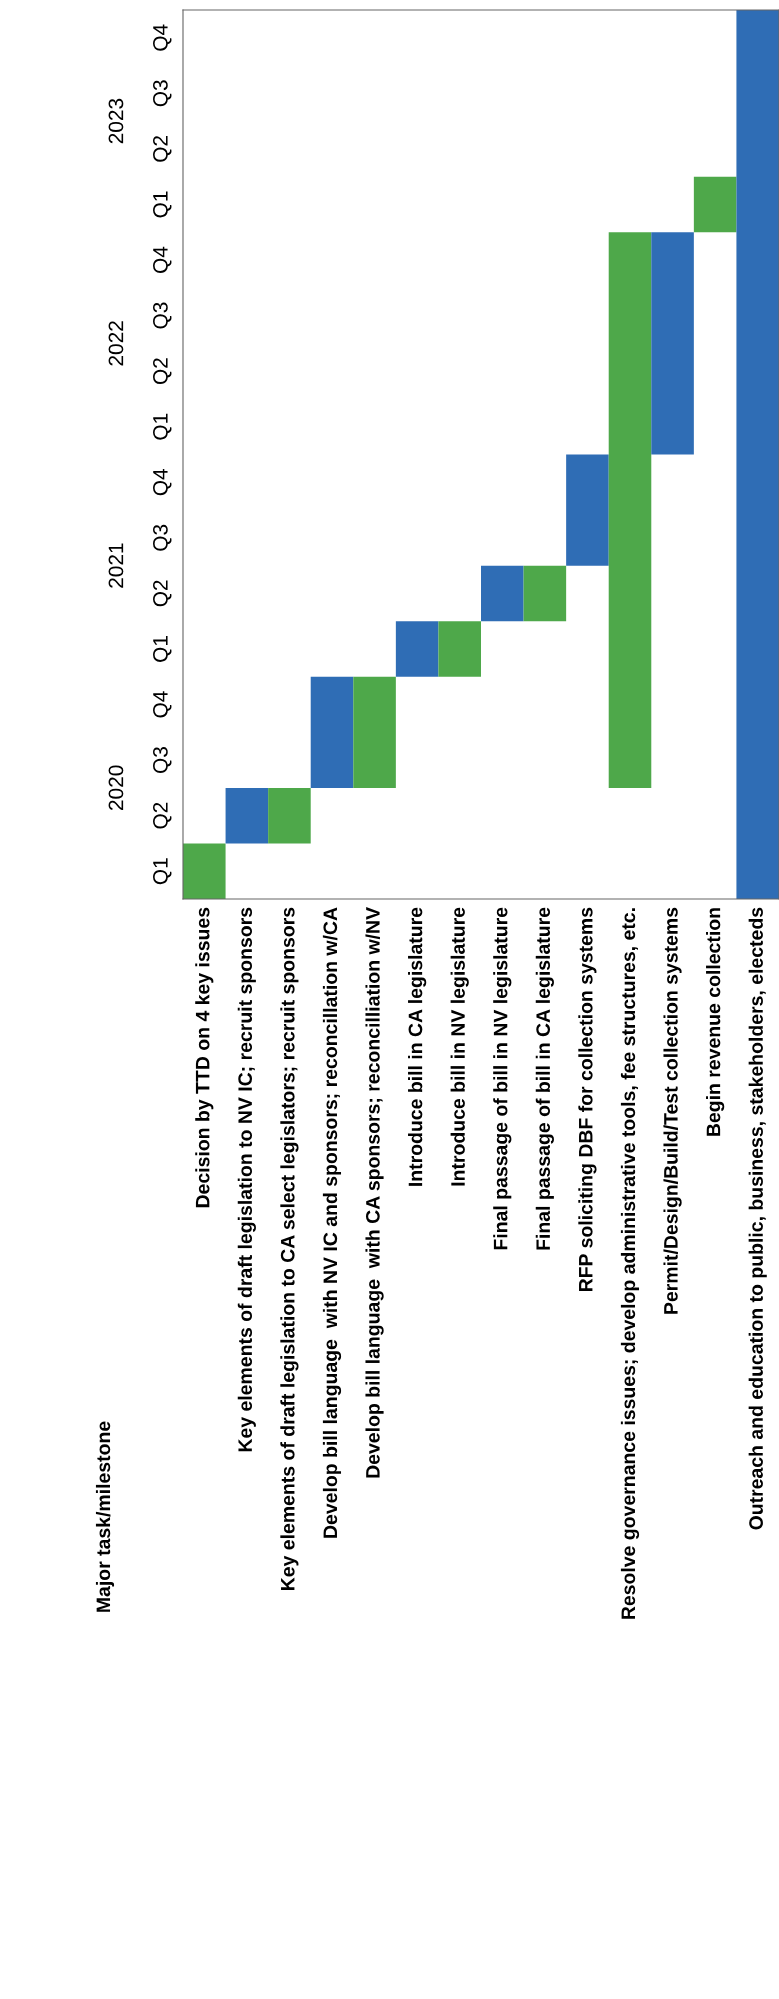  Describe the element at coordinates (715, 1022) in the screenshot. I see `x-tick-label: Begin revenue collection` at that location.